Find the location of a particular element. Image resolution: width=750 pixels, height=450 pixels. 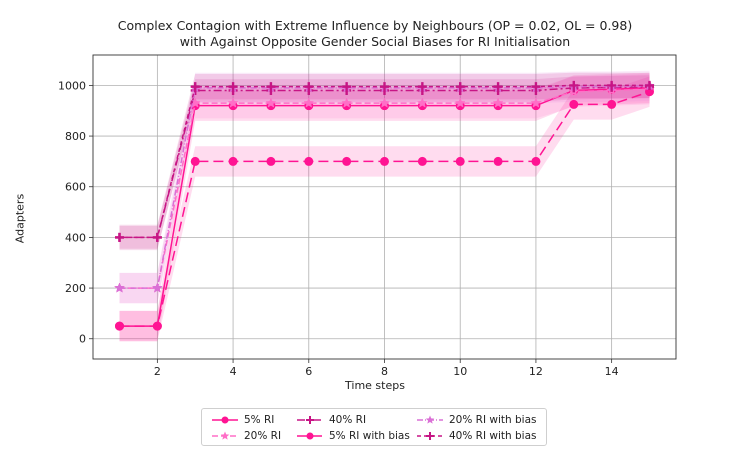

x-tick-label: 14 is located at coordinates (612, 371).